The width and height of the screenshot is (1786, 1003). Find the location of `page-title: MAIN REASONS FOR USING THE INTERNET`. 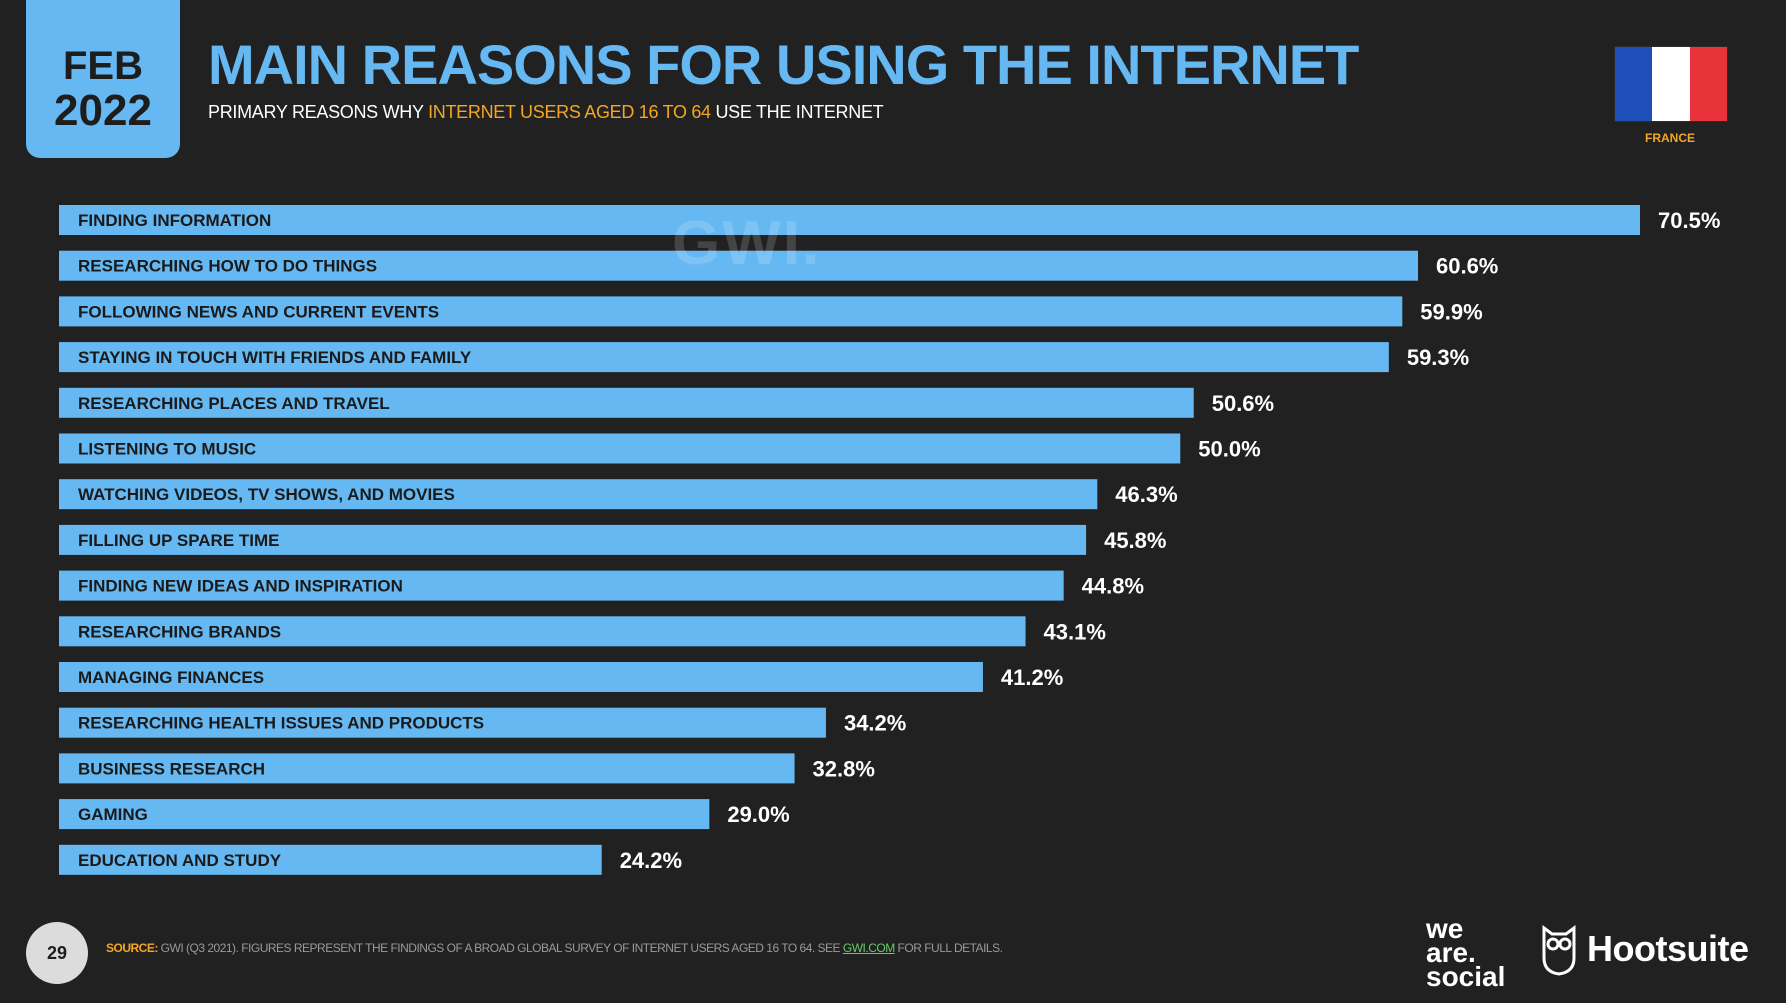

page-title: MAIN REASONS FOR USING THE INTERNET is located at coordinates (783, 64).